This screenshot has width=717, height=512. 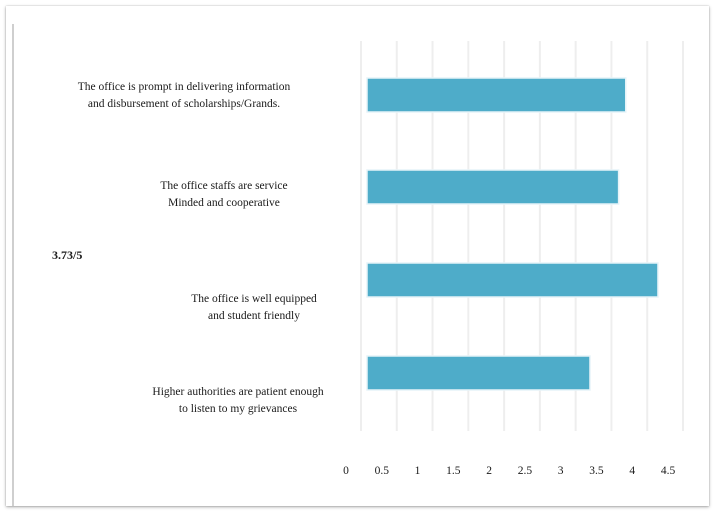 I want to click on x-tick-label-6: 3, so click(x=561, y=471).